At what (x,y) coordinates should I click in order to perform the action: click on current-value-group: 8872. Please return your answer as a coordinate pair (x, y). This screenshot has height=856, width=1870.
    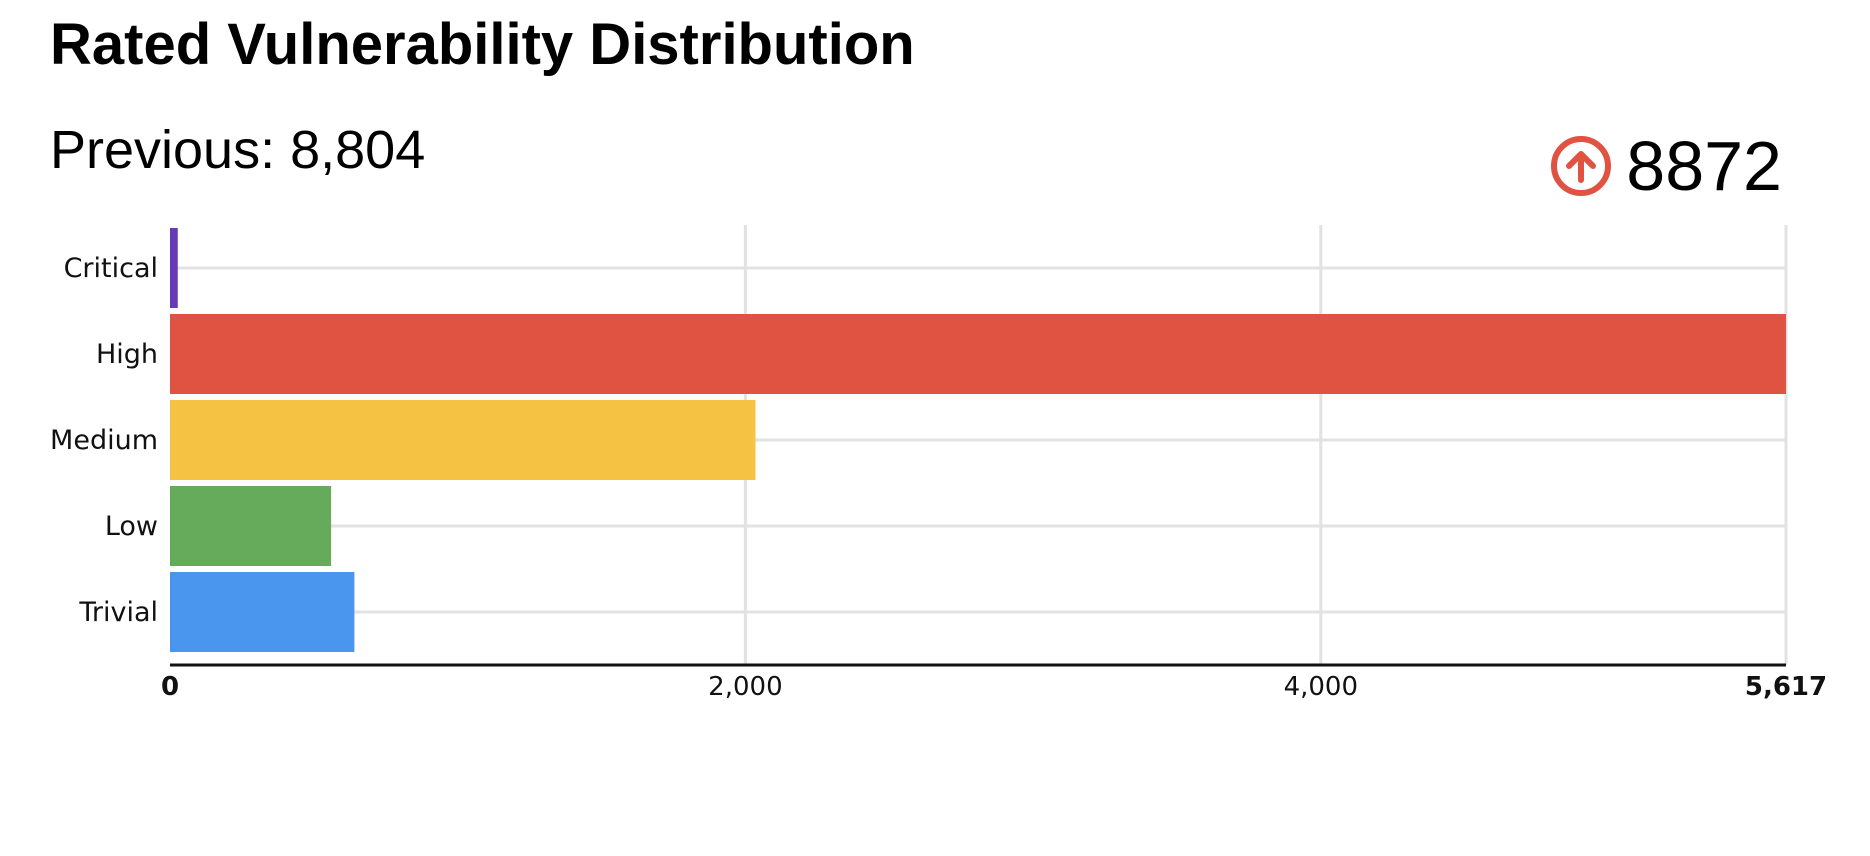
    Looking at the image, I should click on (1666, 166).